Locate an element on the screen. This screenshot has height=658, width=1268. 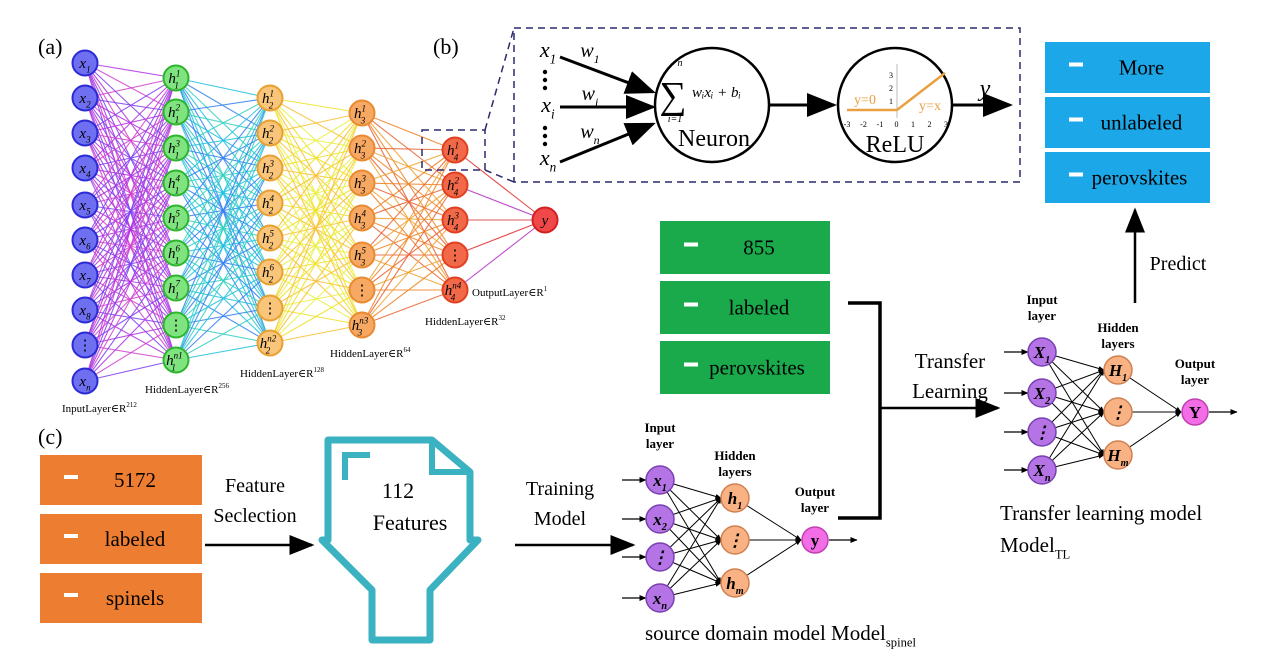
node-label: x7 is located at coordinates (84, 277).